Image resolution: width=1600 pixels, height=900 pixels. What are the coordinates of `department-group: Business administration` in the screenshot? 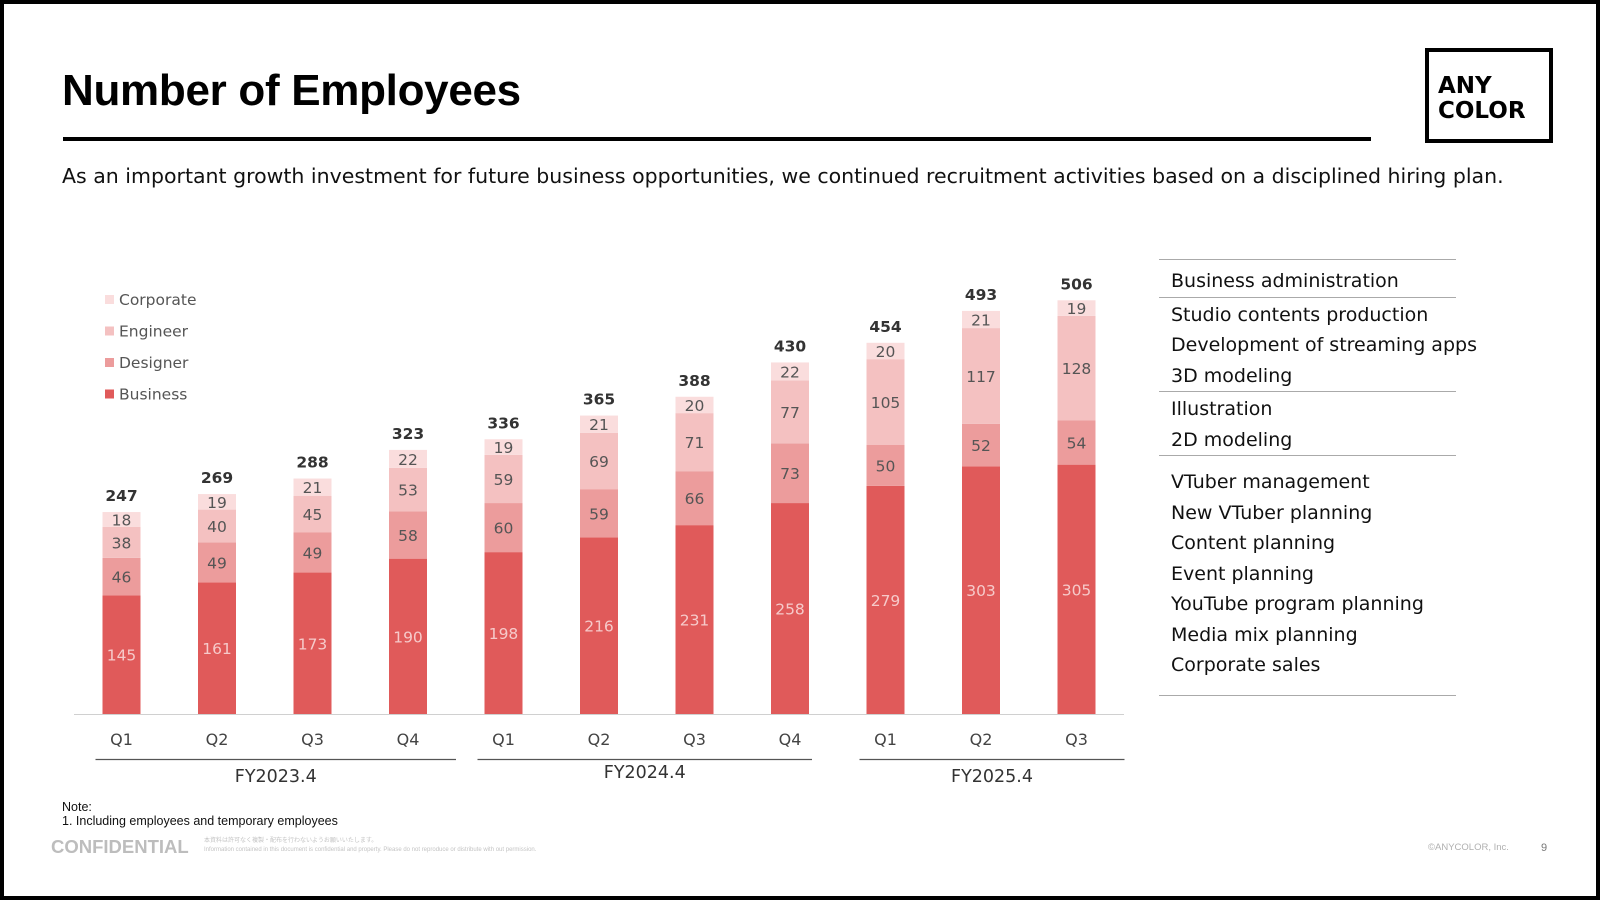 It's located at (1307, 278).